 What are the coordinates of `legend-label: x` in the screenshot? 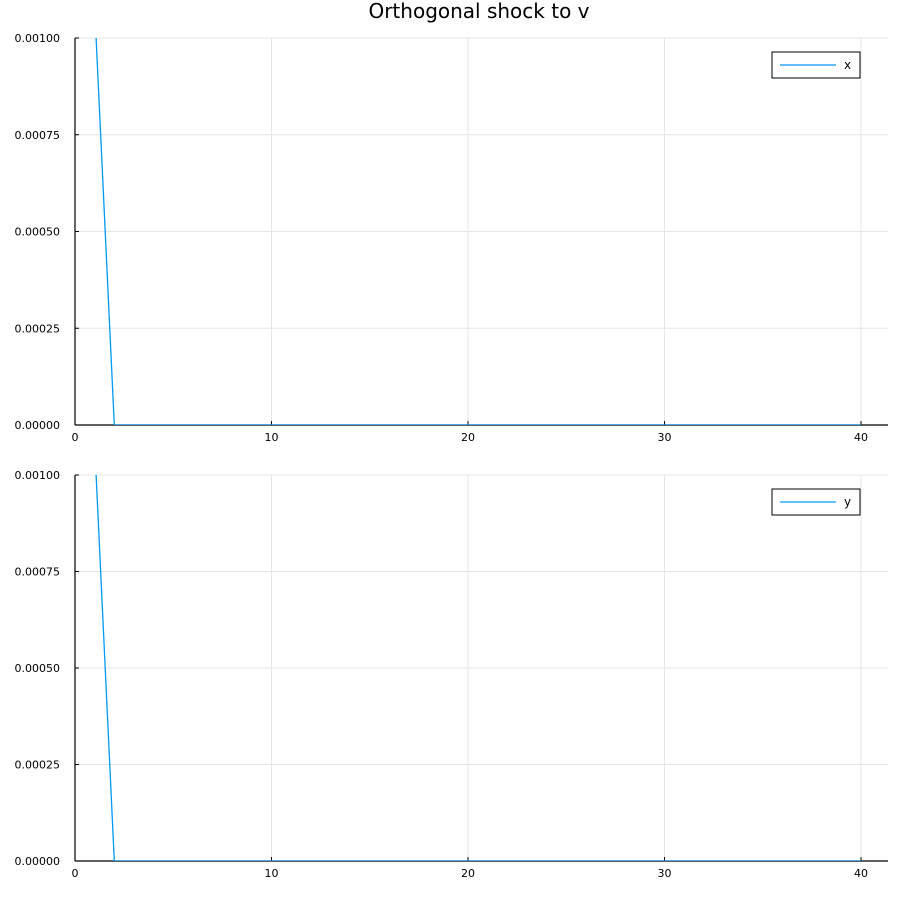 It's located at (847, 65).